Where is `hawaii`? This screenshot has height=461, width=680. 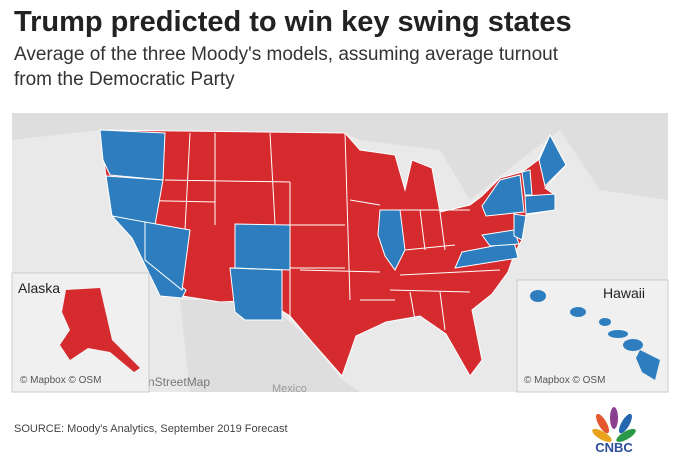 hawaii is located at coordinates (595, 335).